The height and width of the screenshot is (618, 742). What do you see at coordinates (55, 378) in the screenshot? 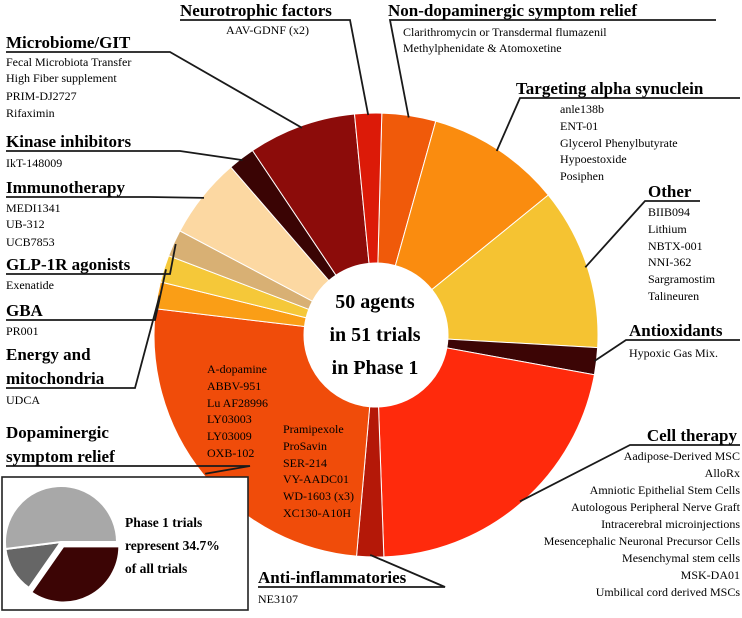
I see `category-label-energy-line2: mitochondria` at bounding box center [55, 378].